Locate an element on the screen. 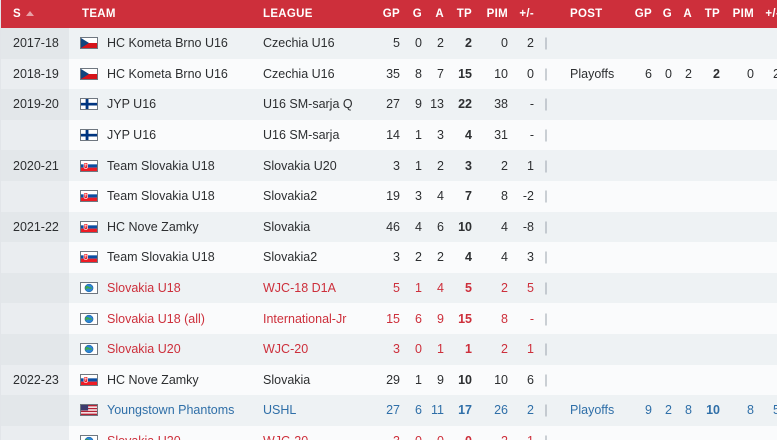 The height and width of the screenshot is (440, 777). cell-pim: 10 is located at coordinates (501, 73).